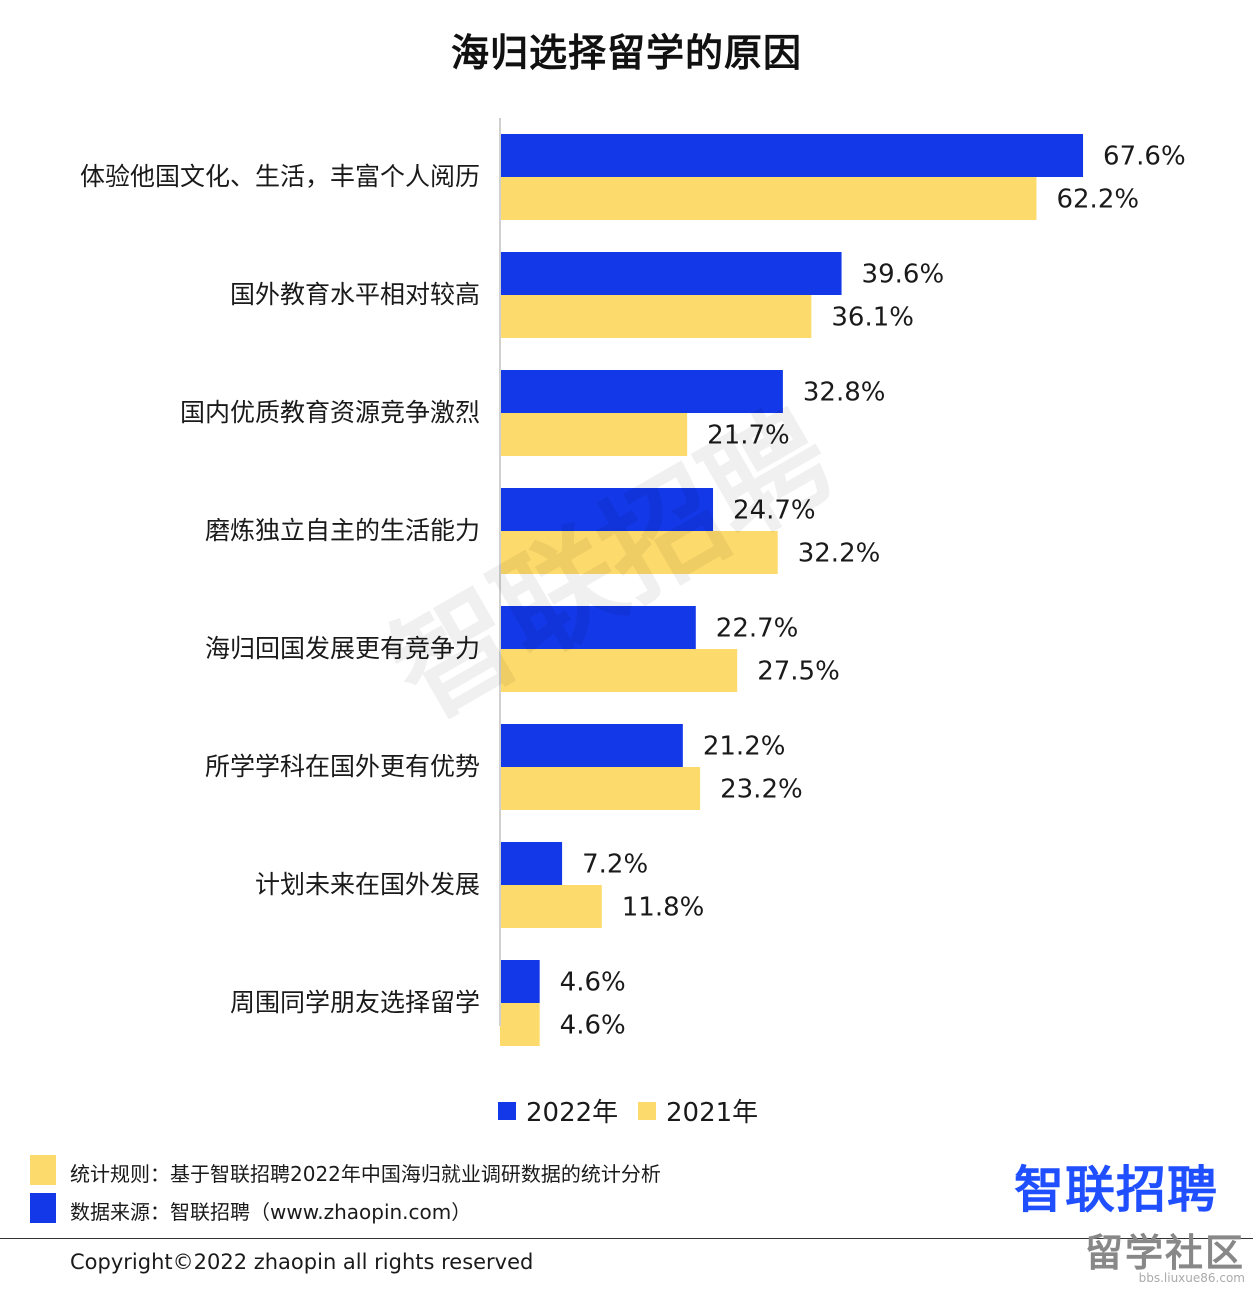 The image size is (1253, 1292). What do you see at coordinates (1144, 157) in the screenshot?
I see `value-label: 67.6%` at bounding box center [1144, 157].